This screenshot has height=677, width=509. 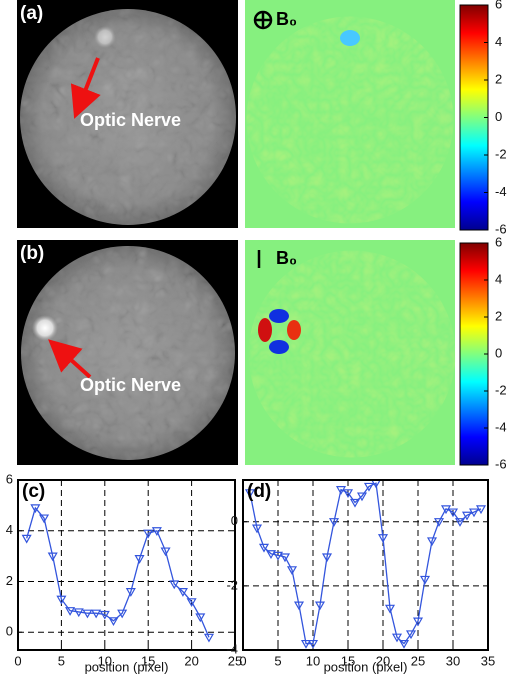 I want to click on y-tick-label: -4, so click(x=232, y=648).